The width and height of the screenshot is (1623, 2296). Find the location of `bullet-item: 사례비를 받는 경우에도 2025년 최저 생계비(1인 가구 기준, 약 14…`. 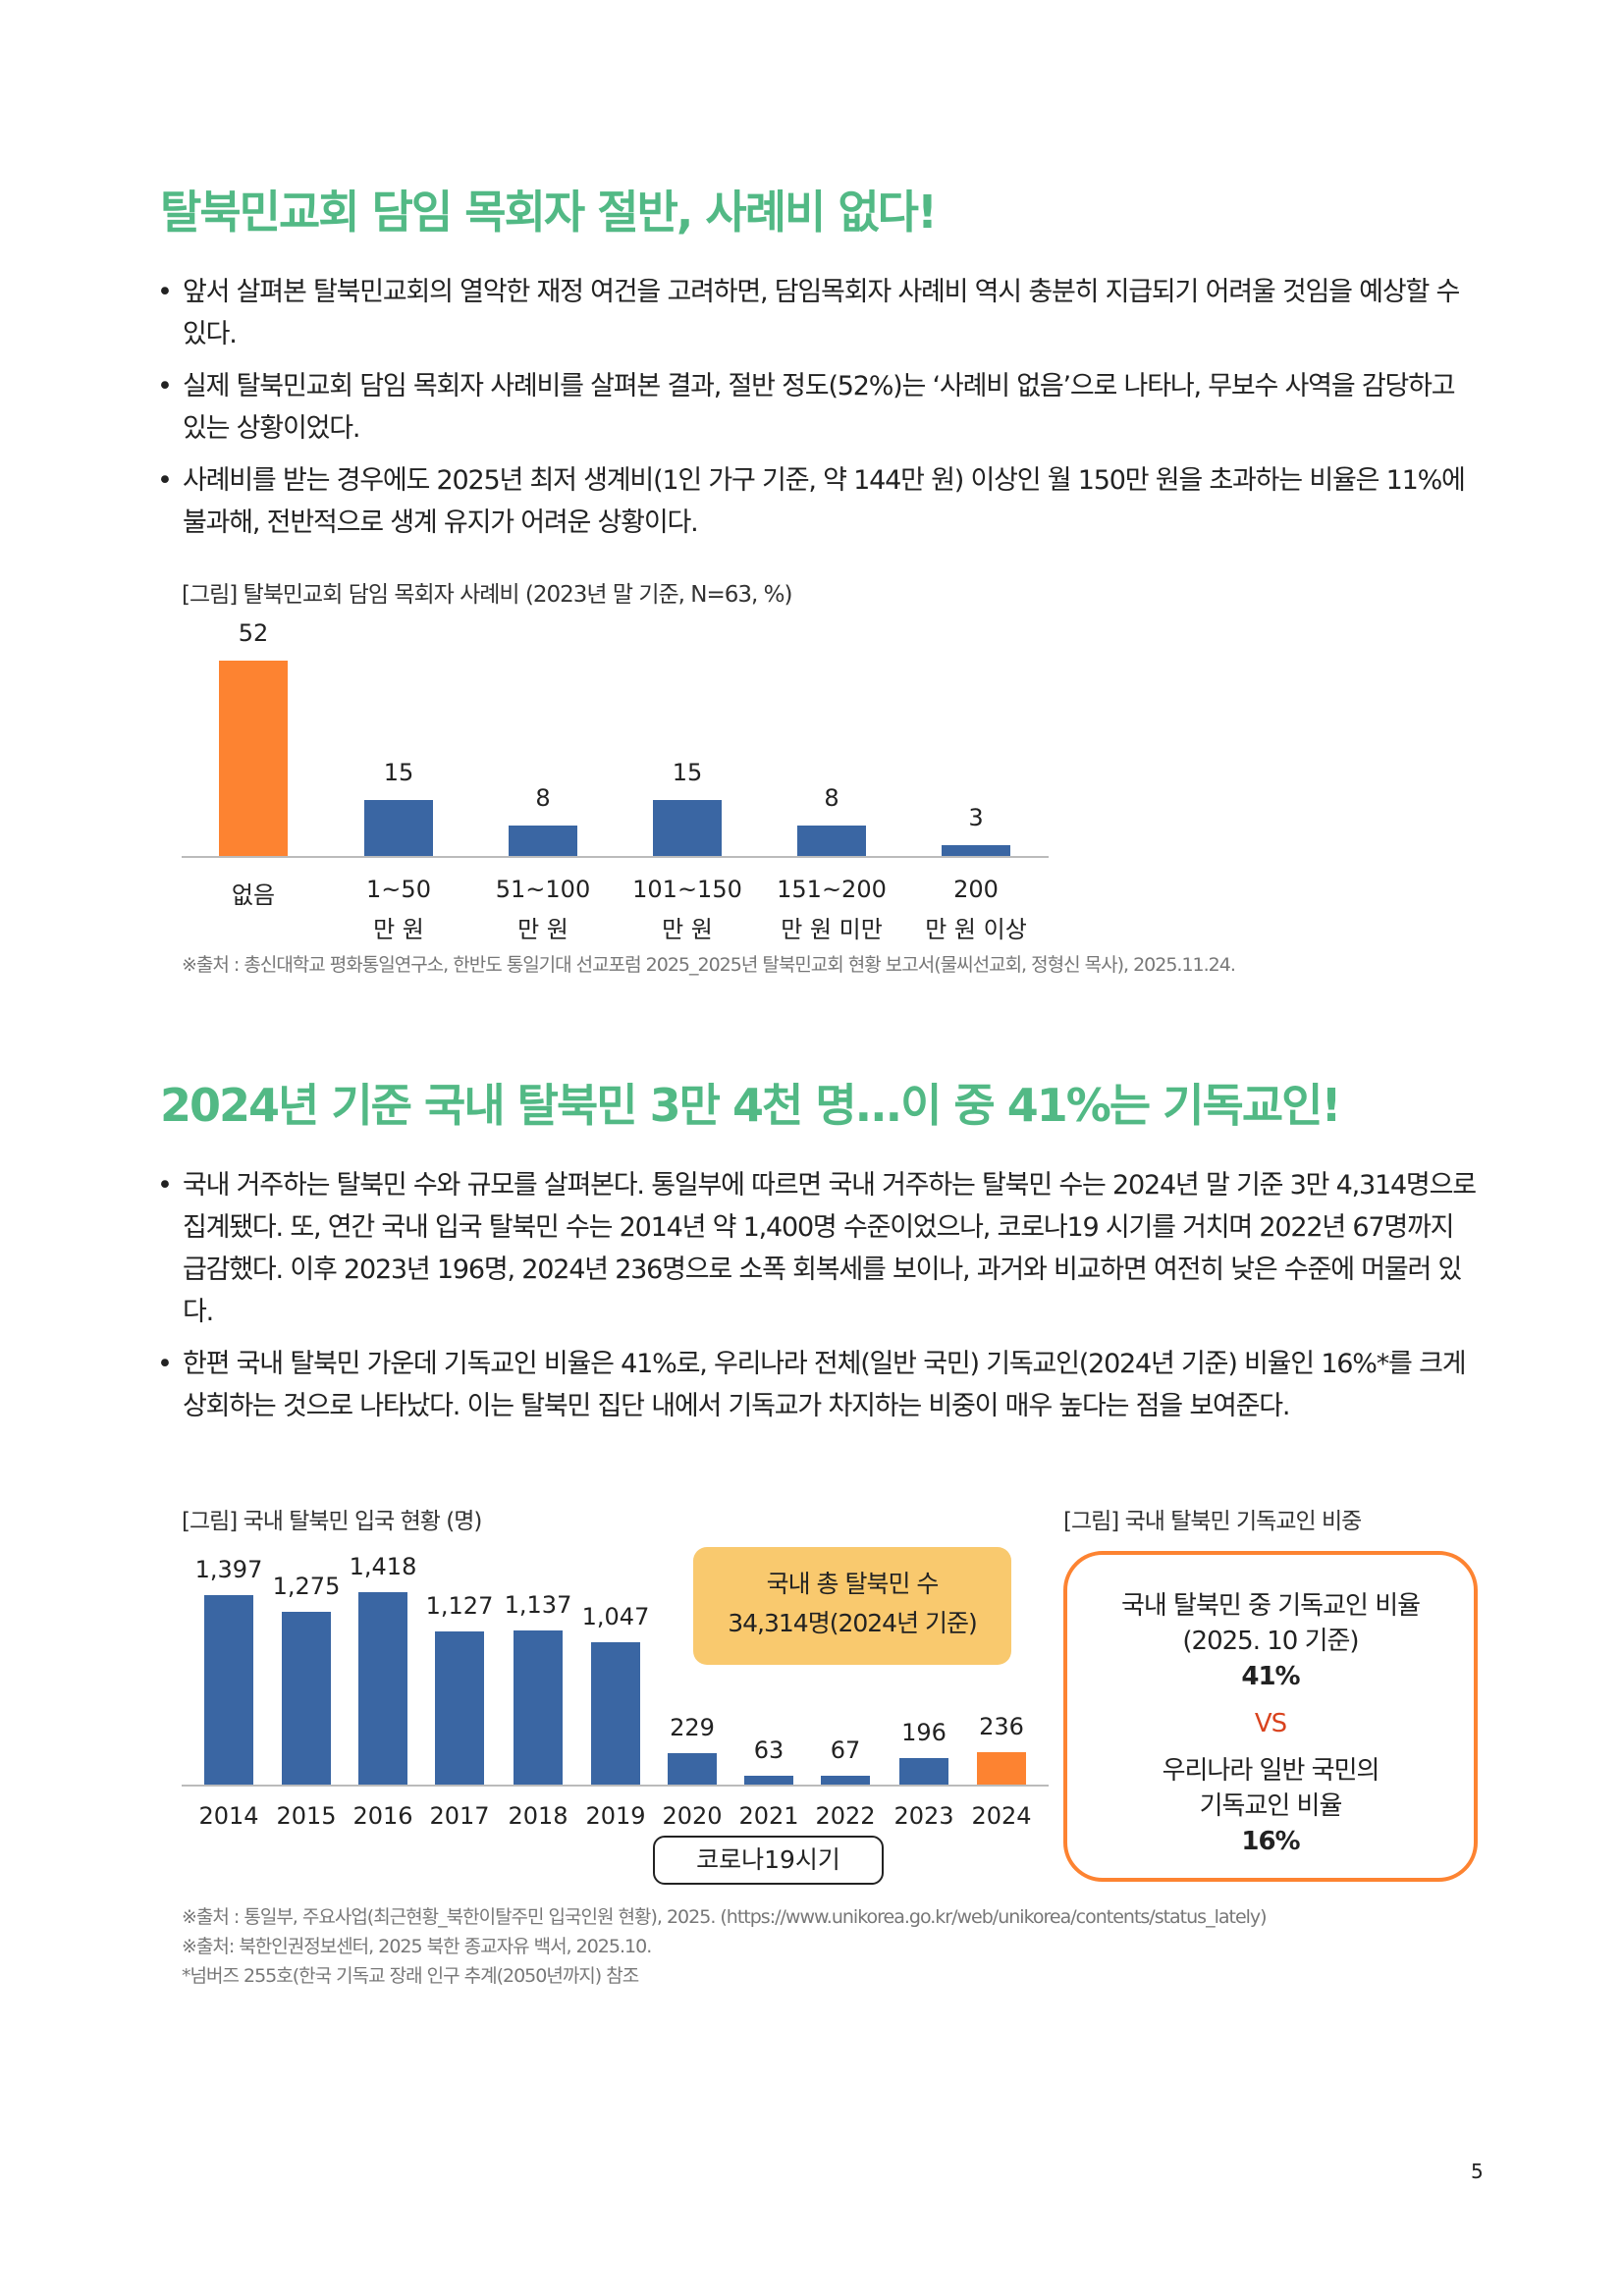

bullet-item: 사례비를 받는 경우에도 2025년 최저 생계비(1인 가구 기준, 약 14… is located at coordinates (820, 502).